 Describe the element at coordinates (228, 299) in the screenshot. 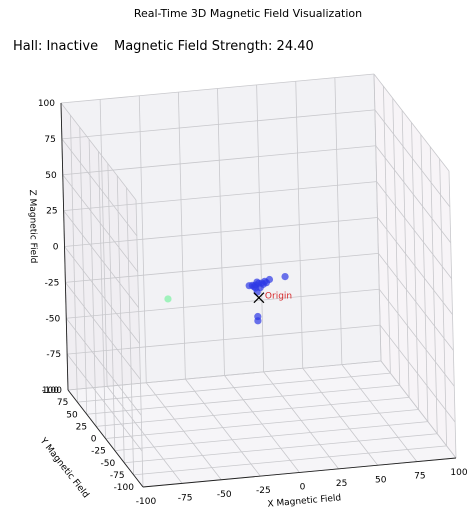

I see `data-points: Origin` at that location.